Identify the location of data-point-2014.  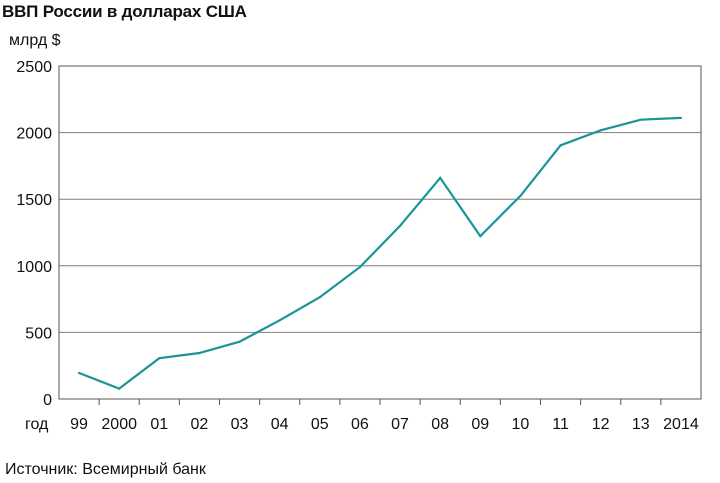
(681, 118).